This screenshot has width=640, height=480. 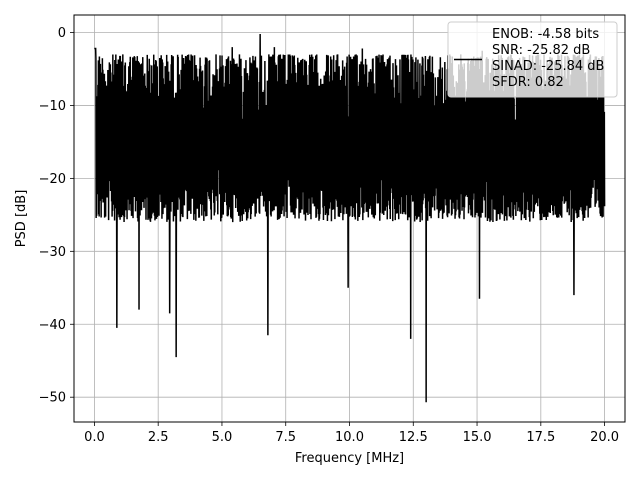 What do you see at coordinates (413, 437) in the screenshot?
I see `x-tick-label: 12.5` at bounding box center [413, 437].